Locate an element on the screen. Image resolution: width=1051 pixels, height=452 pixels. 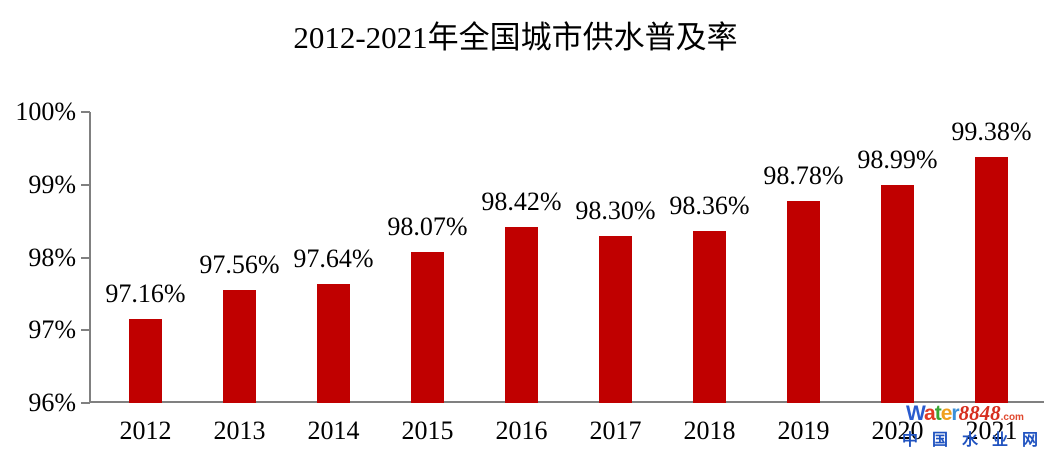
bar-2016 is located at coordinates (521, 314).